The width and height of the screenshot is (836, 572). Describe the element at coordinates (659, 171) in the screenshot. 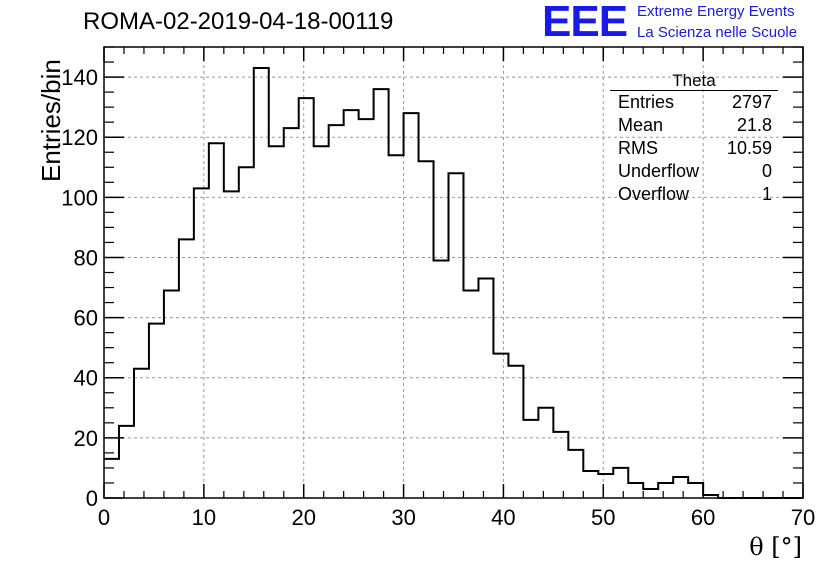

I see `stats-label: Underflow` at that location.